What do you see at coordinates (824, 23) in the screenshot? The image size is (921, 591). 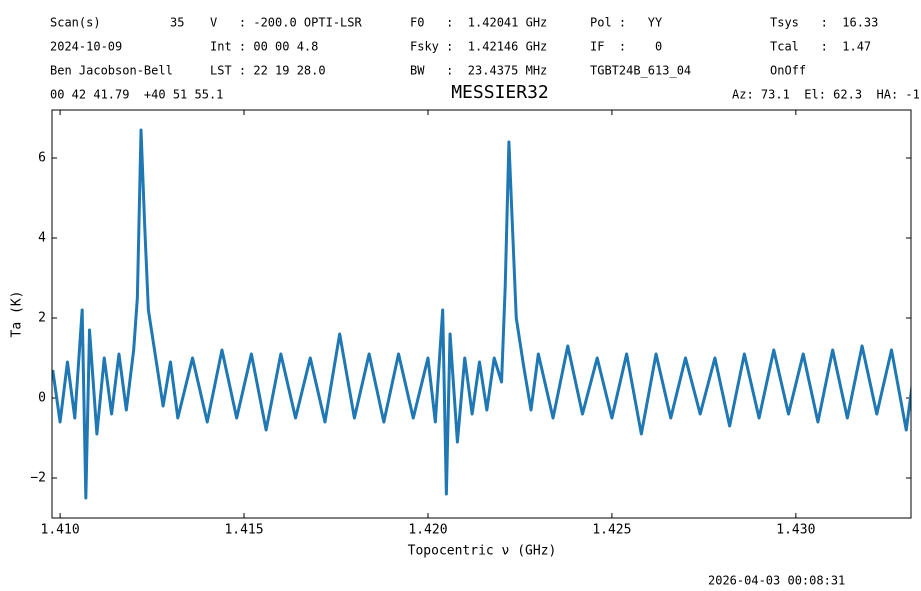 I see `header-field: Tsys : 16.33` at bounding box center [824, 23].